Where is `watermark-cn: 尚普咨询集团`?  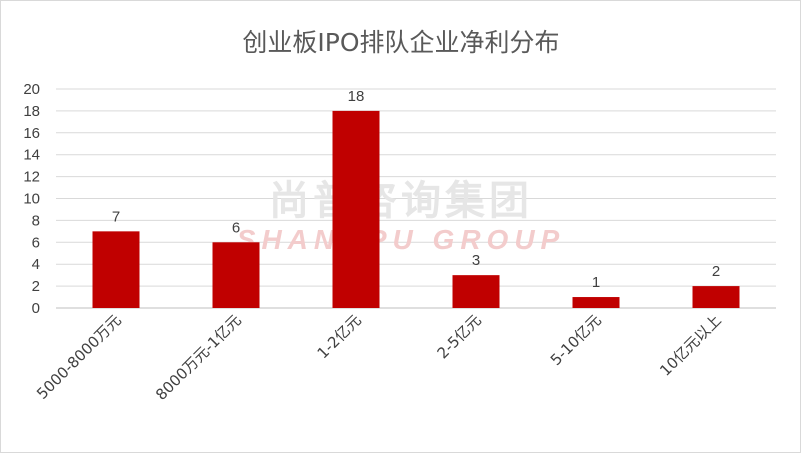
watermark-cn: 尚普咨询集团 is located at coordinates (401, 201).